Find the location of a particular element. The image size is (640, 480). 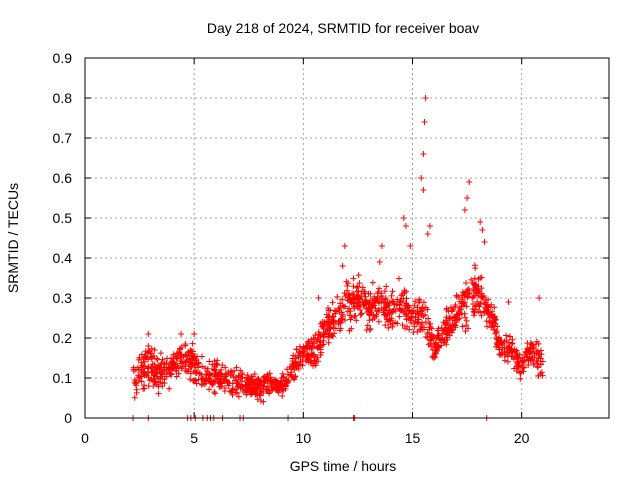

y-tick-label: 0.8 is located at coordinates (63, 98).